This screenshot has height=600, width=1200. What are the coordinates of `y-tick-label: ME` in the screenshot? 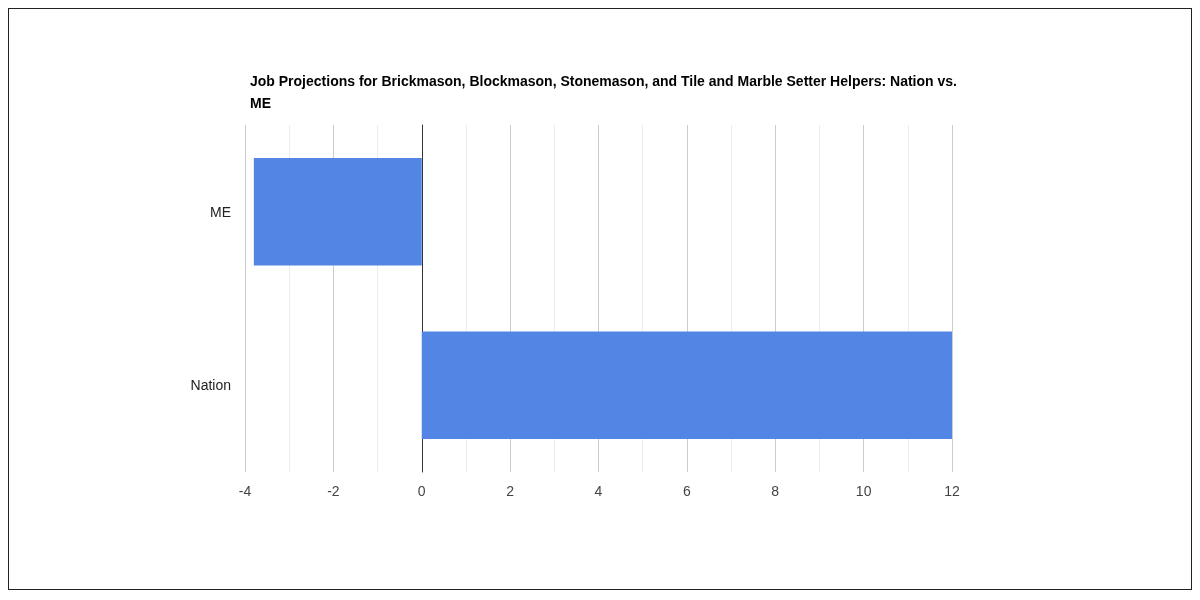 It's located at (220, 211).